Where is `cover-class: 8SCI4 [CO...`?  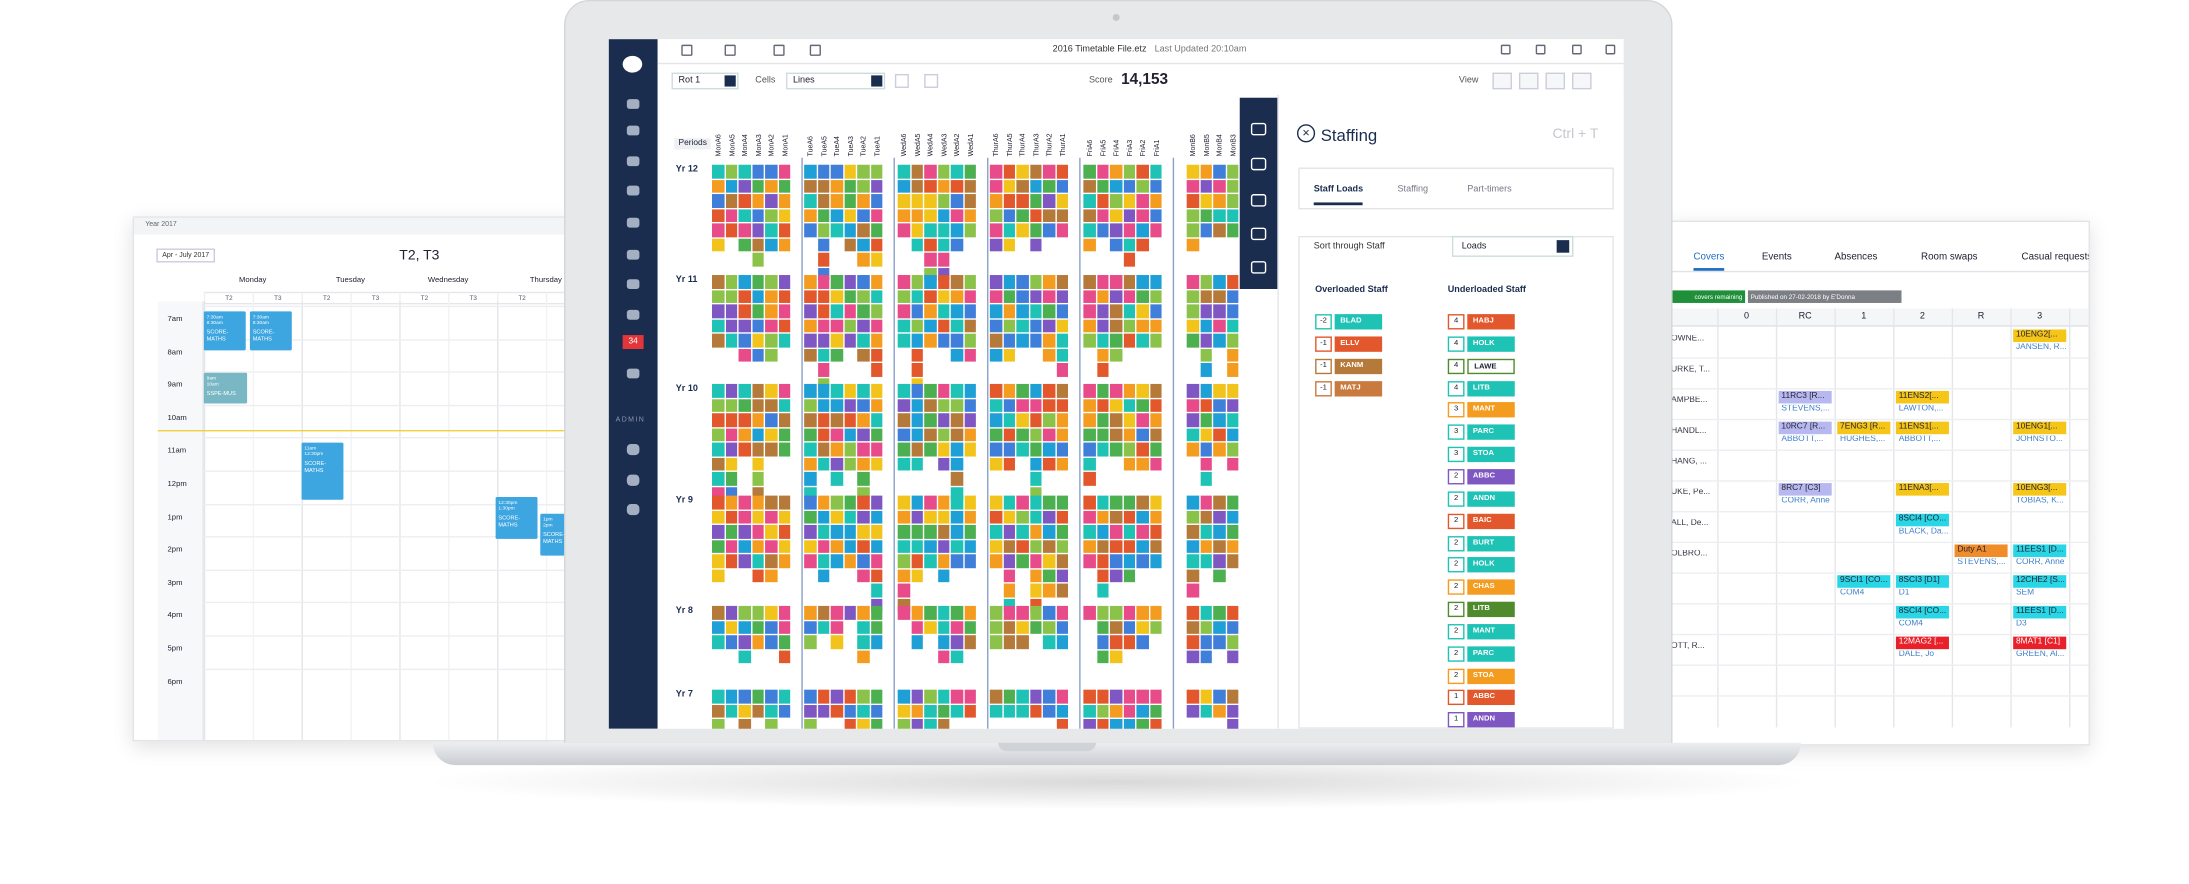 cover-class: 8SCI4 [CO... is located at coordinates (1922, 520).